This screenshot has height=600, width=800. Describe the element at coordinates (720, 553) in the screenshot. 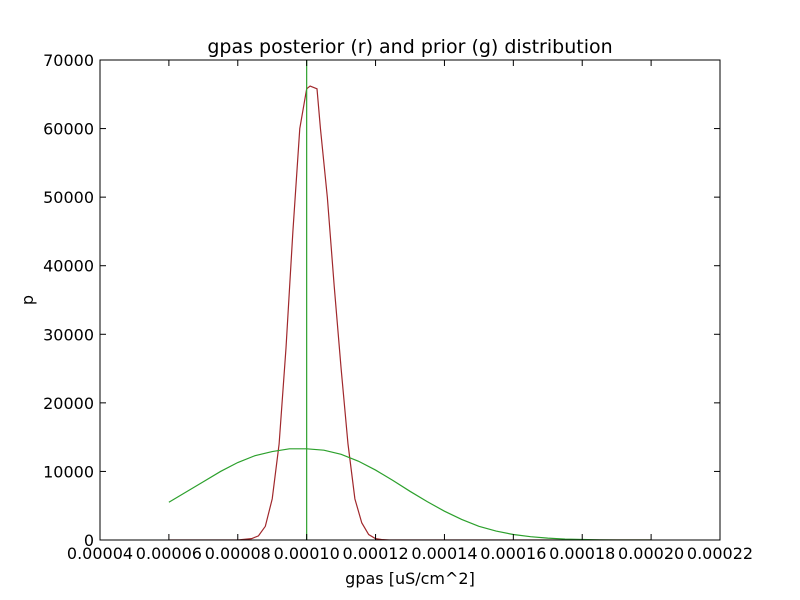

I see `x-tick-label: 0.00022` at that location.